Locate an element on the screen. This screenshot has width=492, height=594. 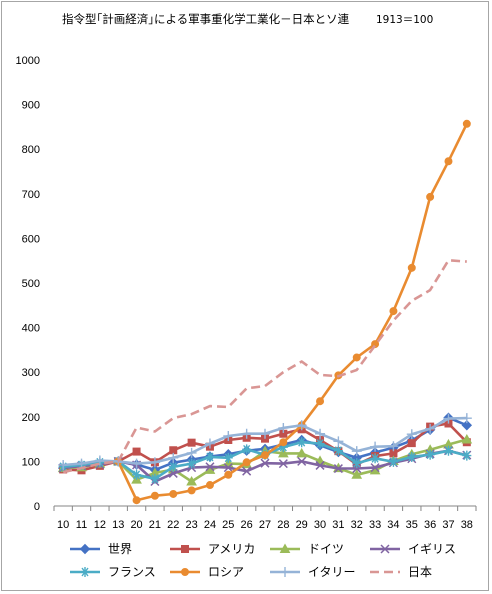
legend-label: アメリカ is located at coordinates (231, 549).